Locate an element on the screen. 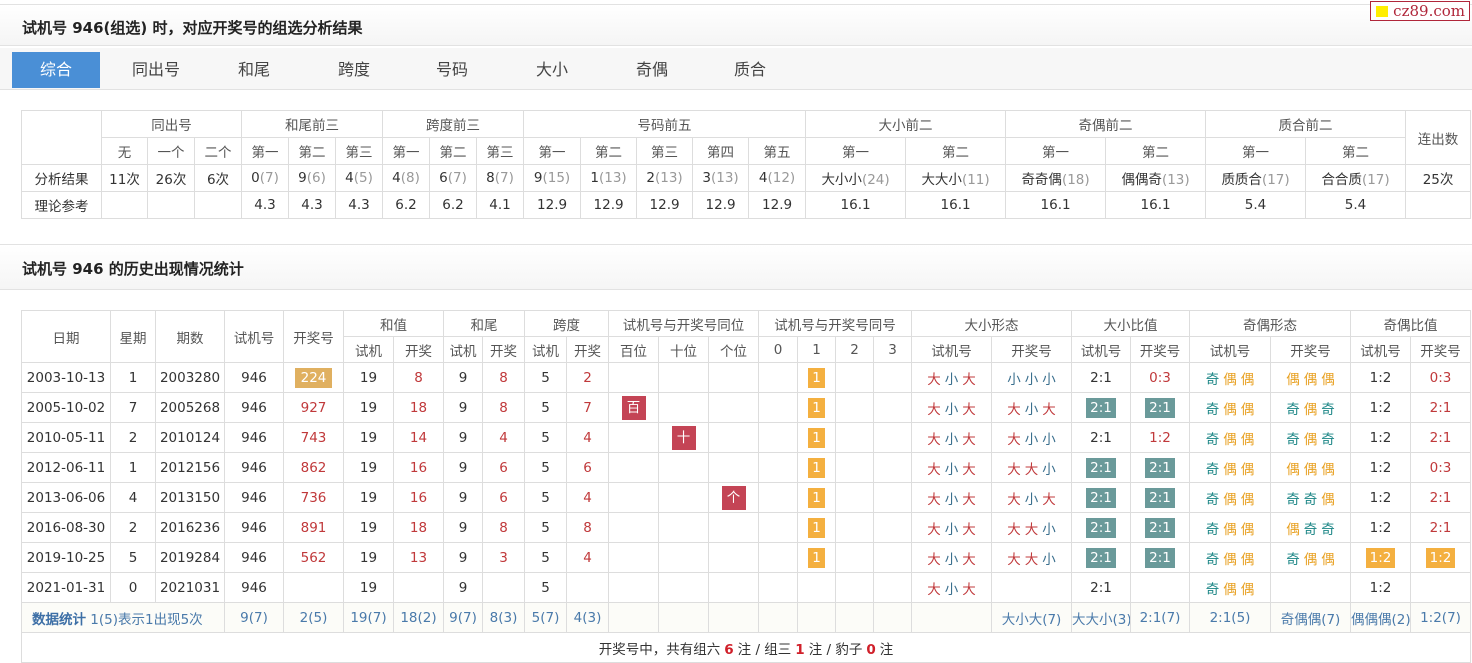 This screenshot has width=1472, height=663. tab-0: 综合 is located at coordinates (56, 70).